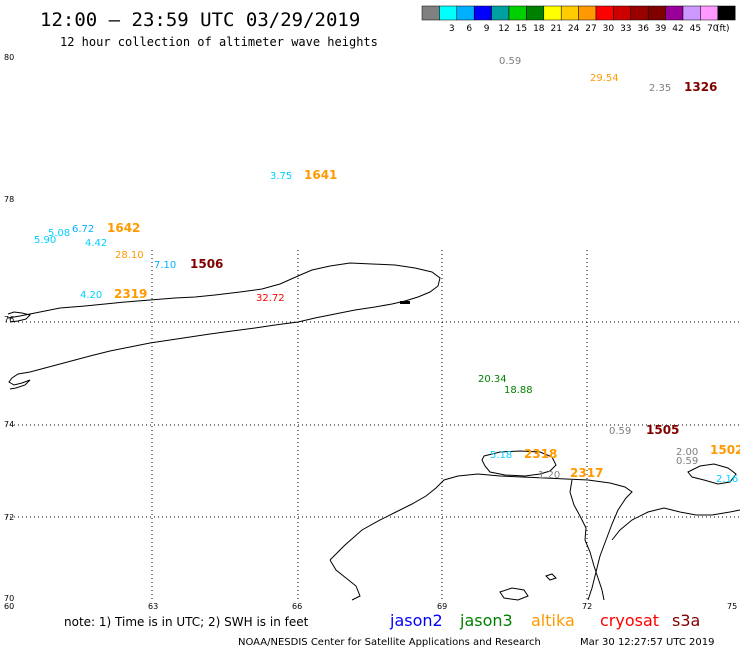  Describe the element at coordinates (59, 233) in the screenshot. I see `wave-height-label: 5.08` at that location.